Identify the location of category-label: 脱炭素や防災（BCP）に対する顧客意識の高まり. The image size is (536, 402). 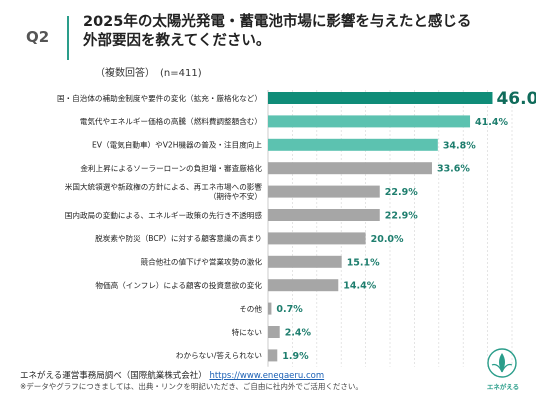
(178, 238).